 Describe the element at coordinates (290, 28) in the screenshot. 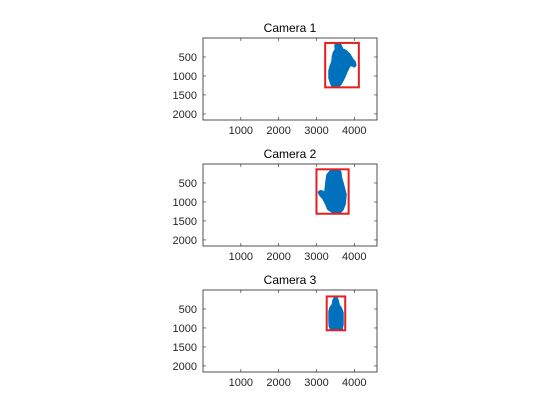

I see `subplot-title-camera-1: Camera 1` at that location.